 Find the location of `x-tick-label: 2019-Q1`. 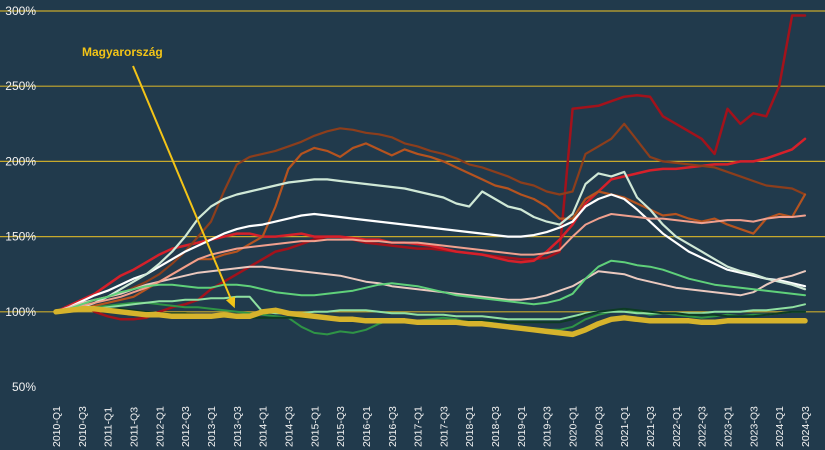

x-tick-label: 2019-Q1 is located at coordinates (522, 426).